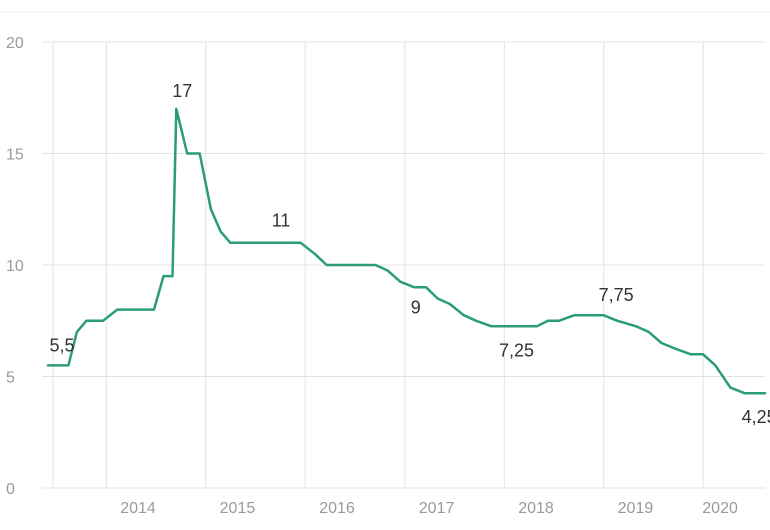  I want to click on x-tick-label: 2017, so click(437, 508).